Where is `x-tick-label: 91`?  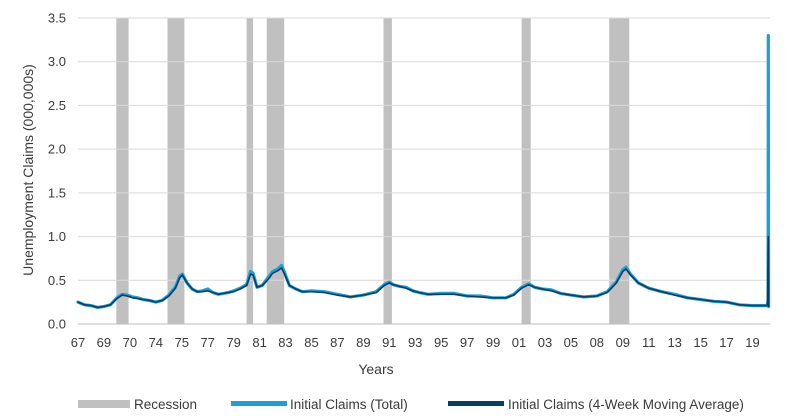 x-tick-label: 91 is located at coordinates (389, 342).